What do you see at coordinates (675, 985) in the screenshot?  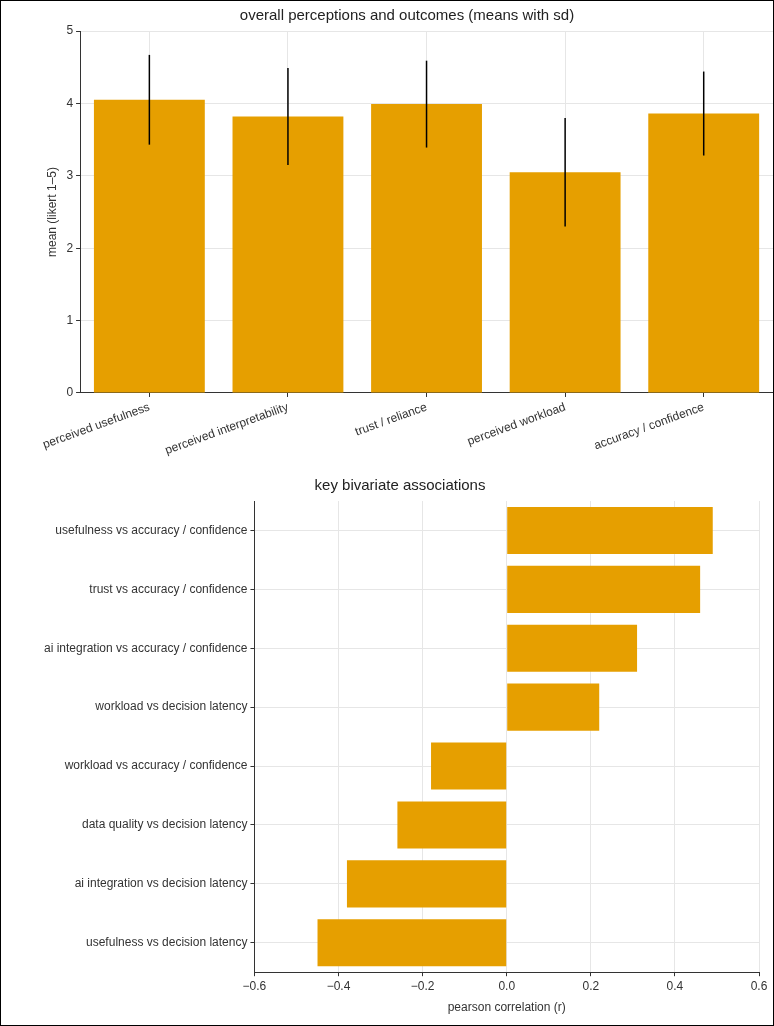 I see `x-tick-label: 0.4` at bounding box center [675, 985].